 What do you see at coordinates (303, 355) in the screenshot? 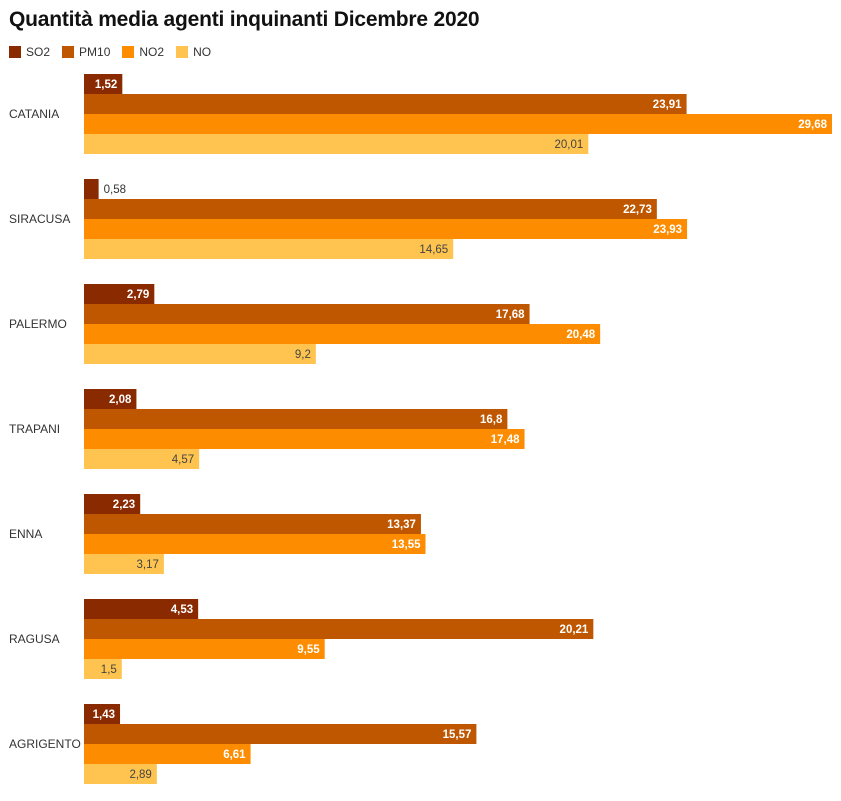
I see `data-label: 9,2` at bounding box center [303, 355].